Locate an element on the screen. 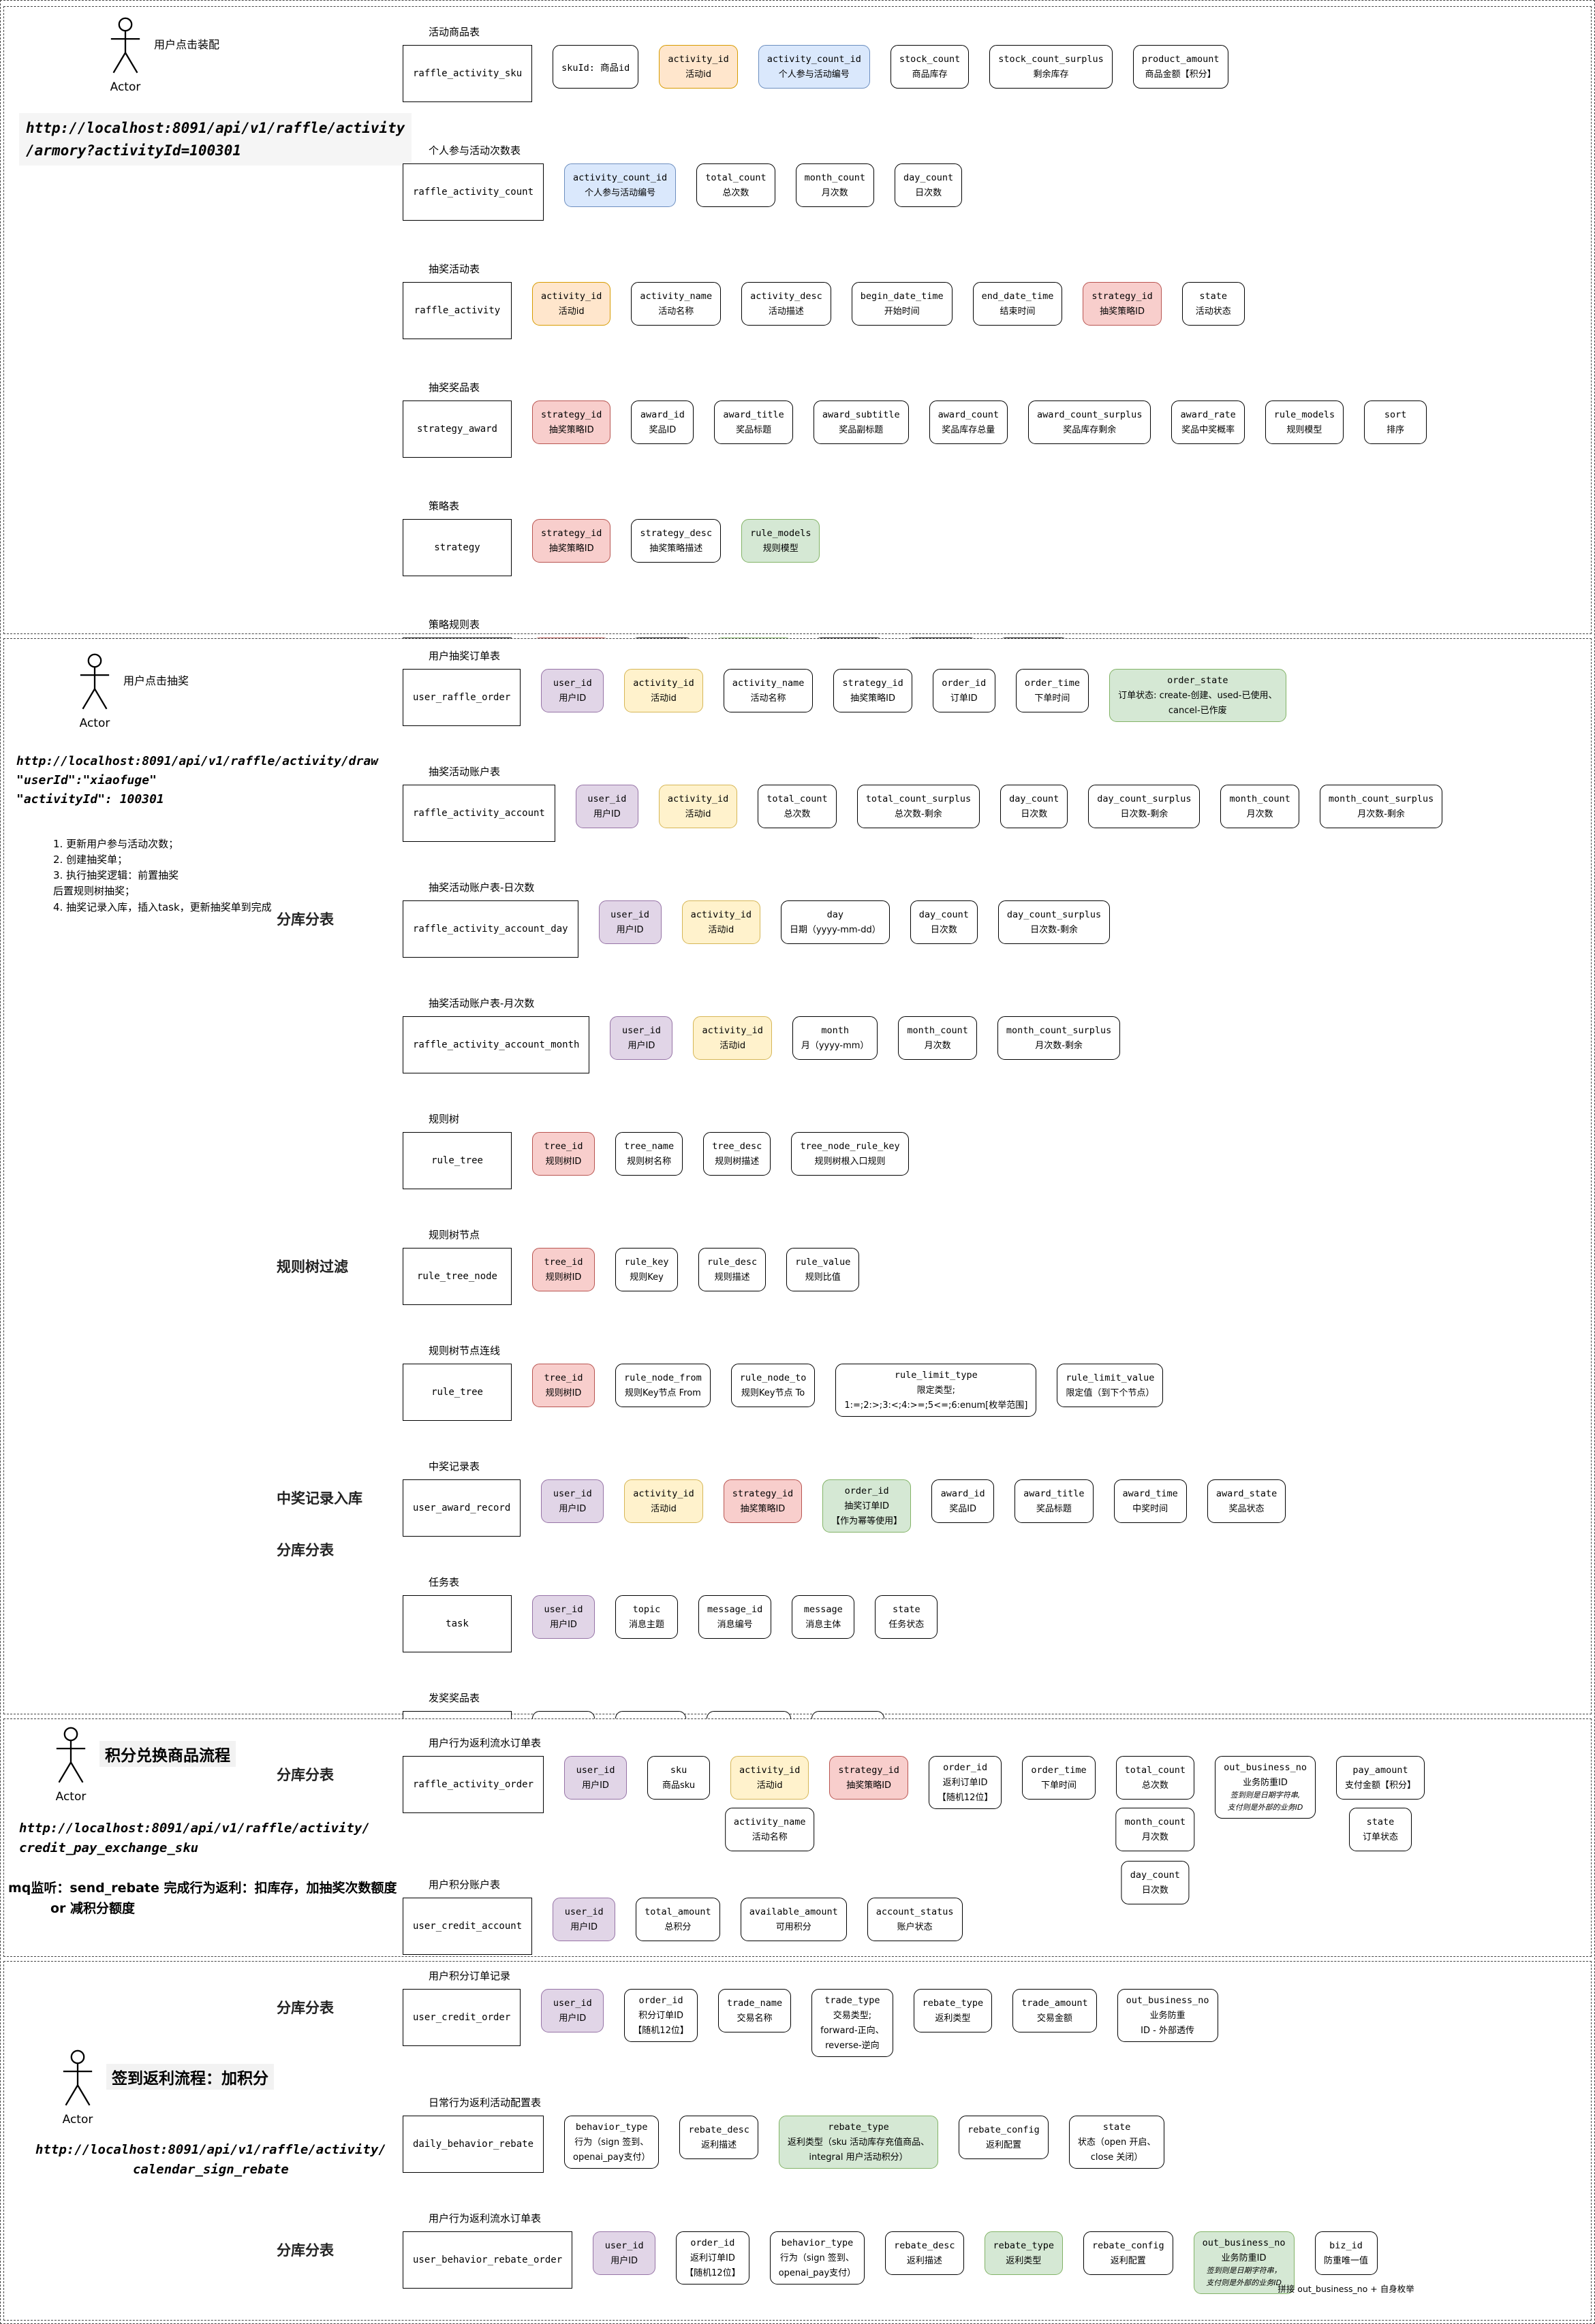 Image resolution: width=1595 pixels, height=2324 pixels. field-cell: tree_id 规则树ID is located at coordinates (563, 1154).